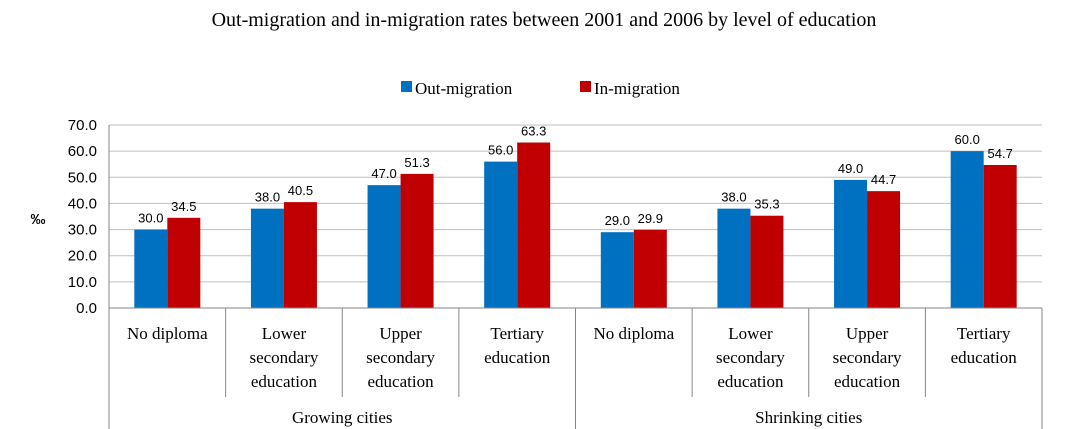 The height and width of the screenshot is (429, 1089). I want to click on data-label: 29.0, so click(617, 220).